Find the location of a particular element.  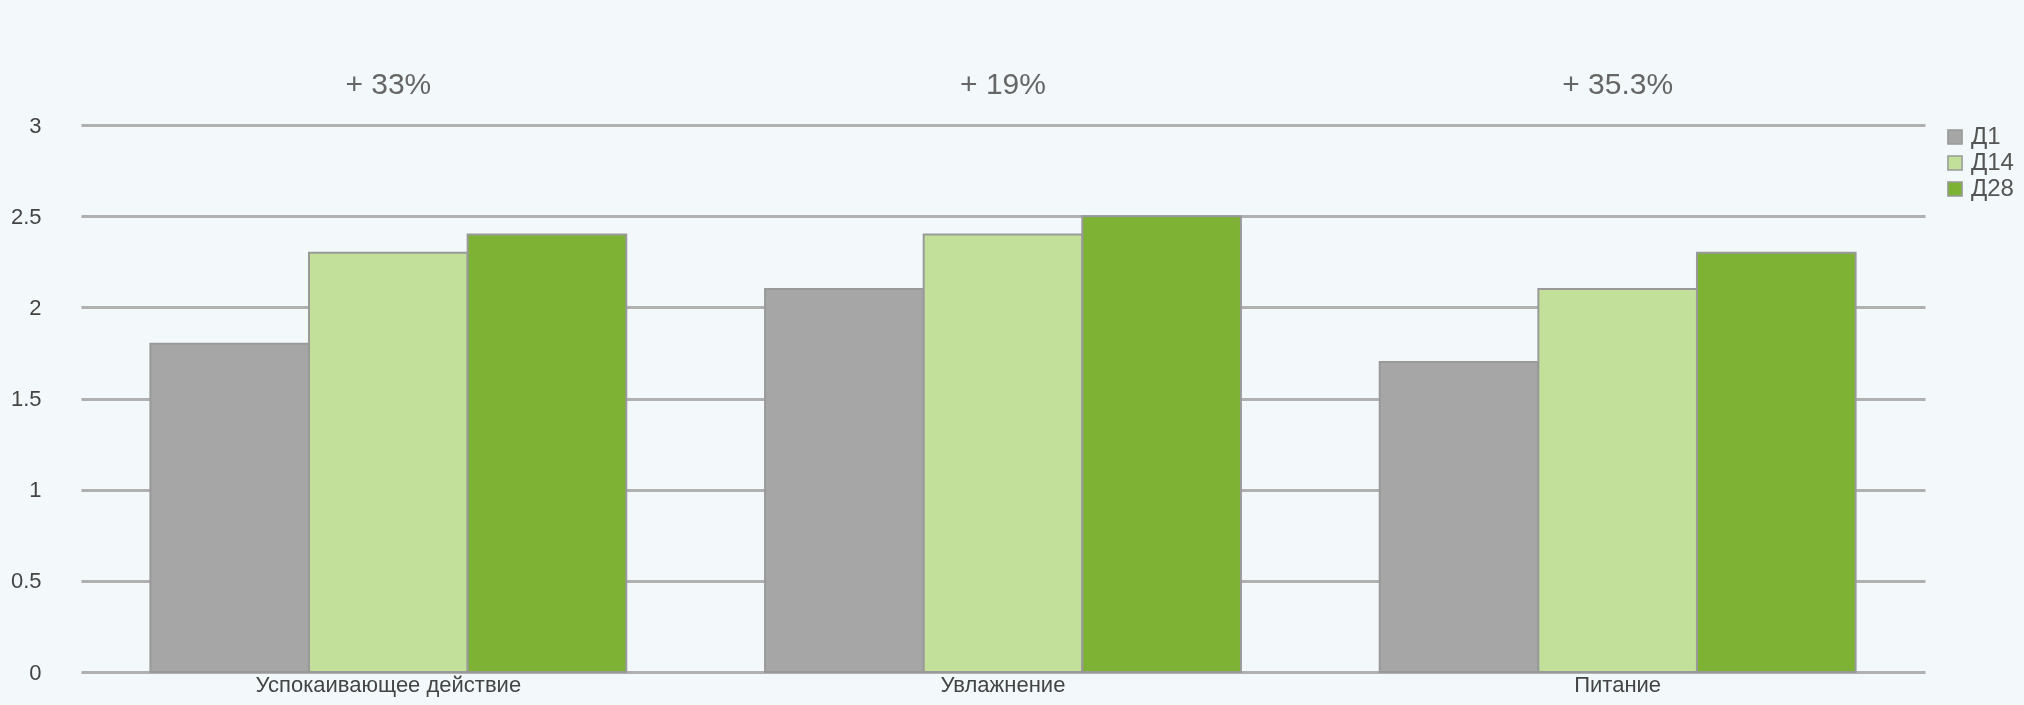

y-tick-label: 3 is located at coordinates (35, 125).